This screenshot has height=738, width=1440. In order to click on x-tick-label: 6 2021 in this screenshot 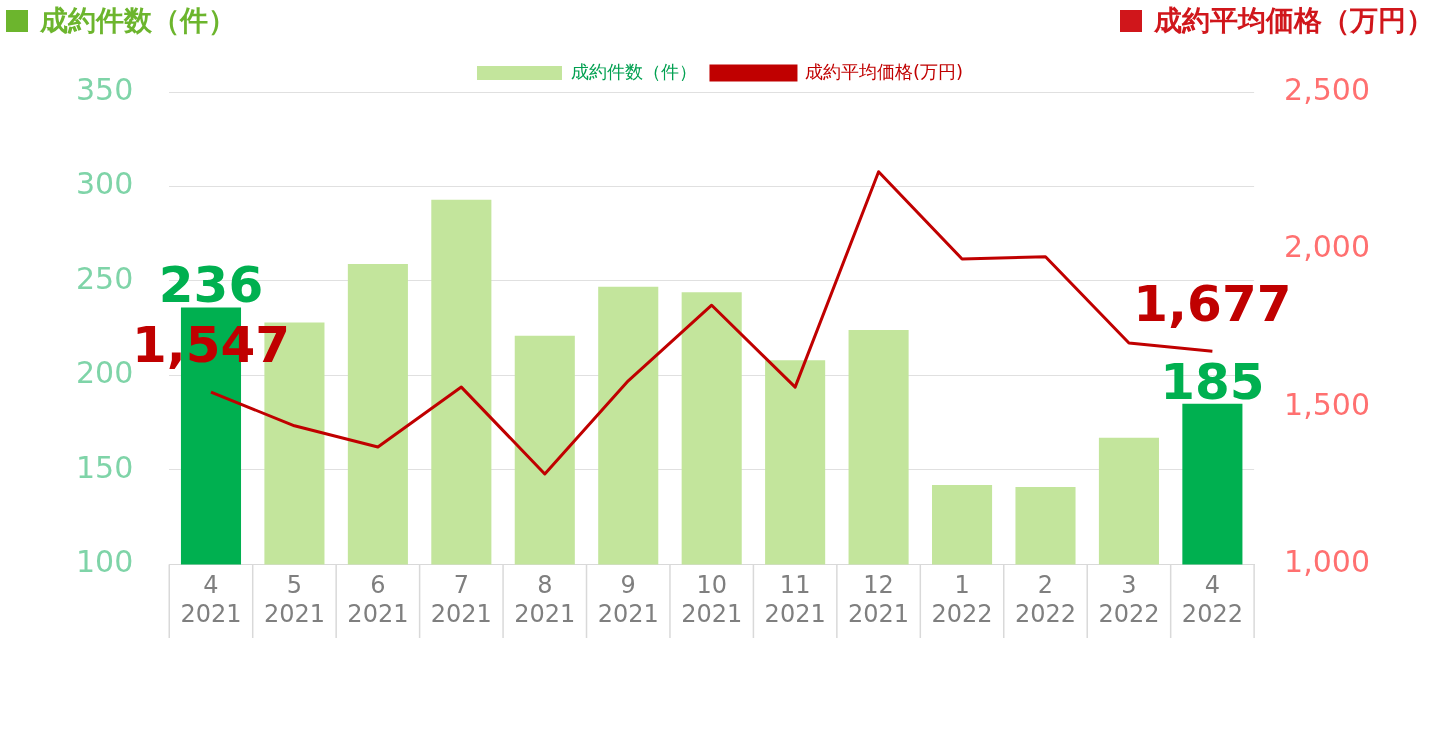, I will do `click(378, 599)`.